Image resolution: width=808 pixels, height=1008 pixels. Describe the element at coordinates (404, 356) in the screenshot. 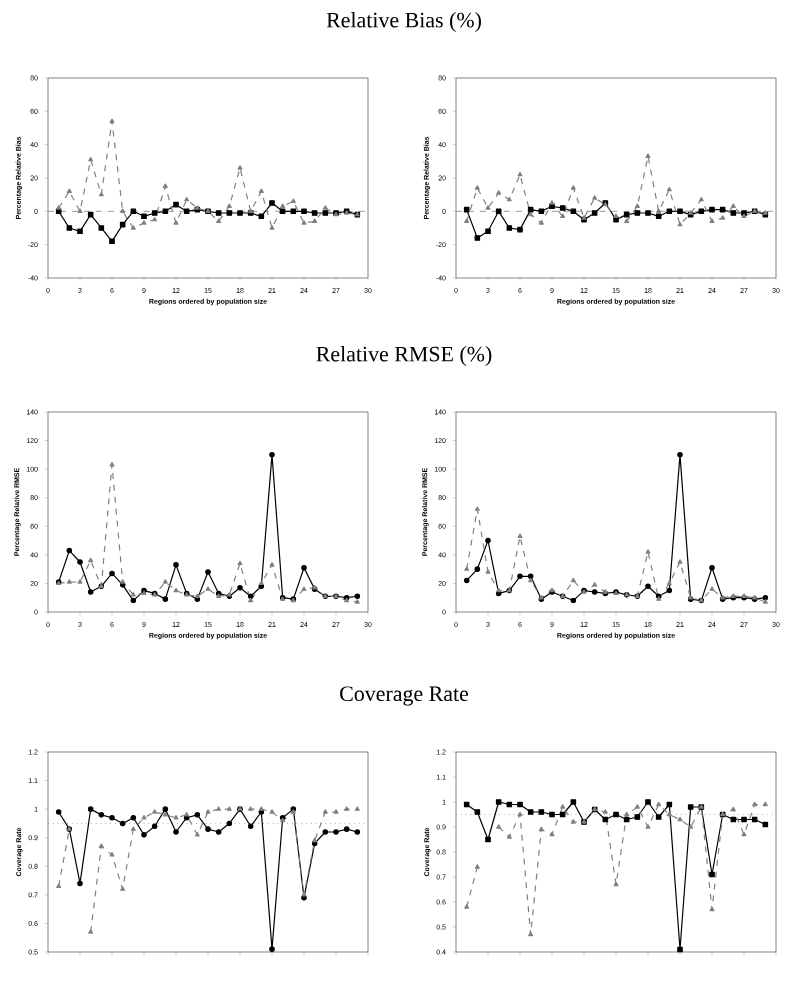

I see `chart-title: Relative RMSE (%)` at that location.